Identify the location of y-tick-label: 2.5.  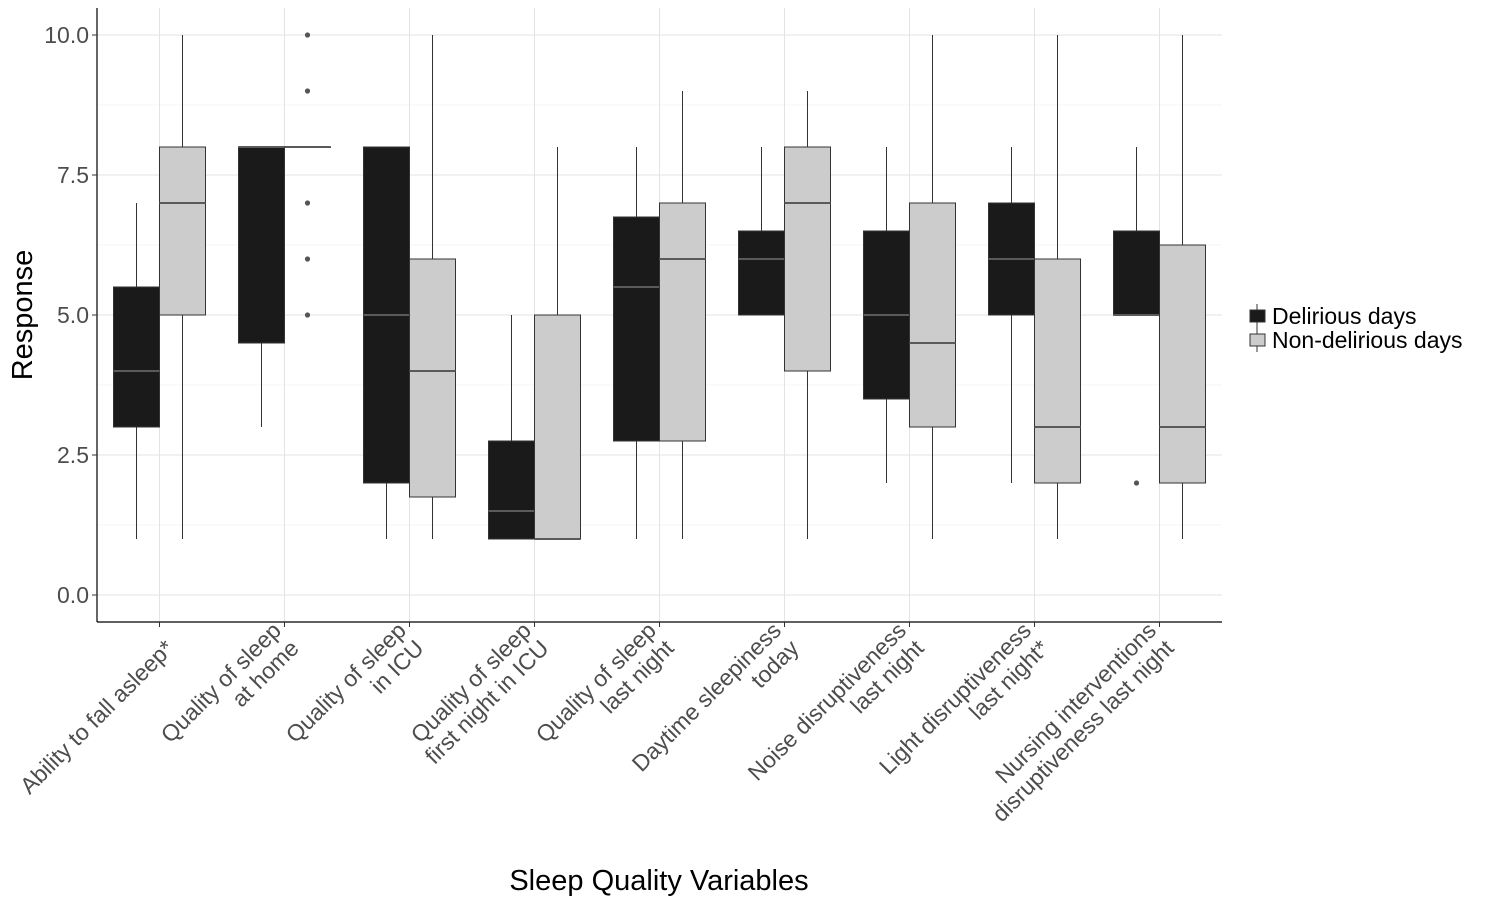
(73, 455).